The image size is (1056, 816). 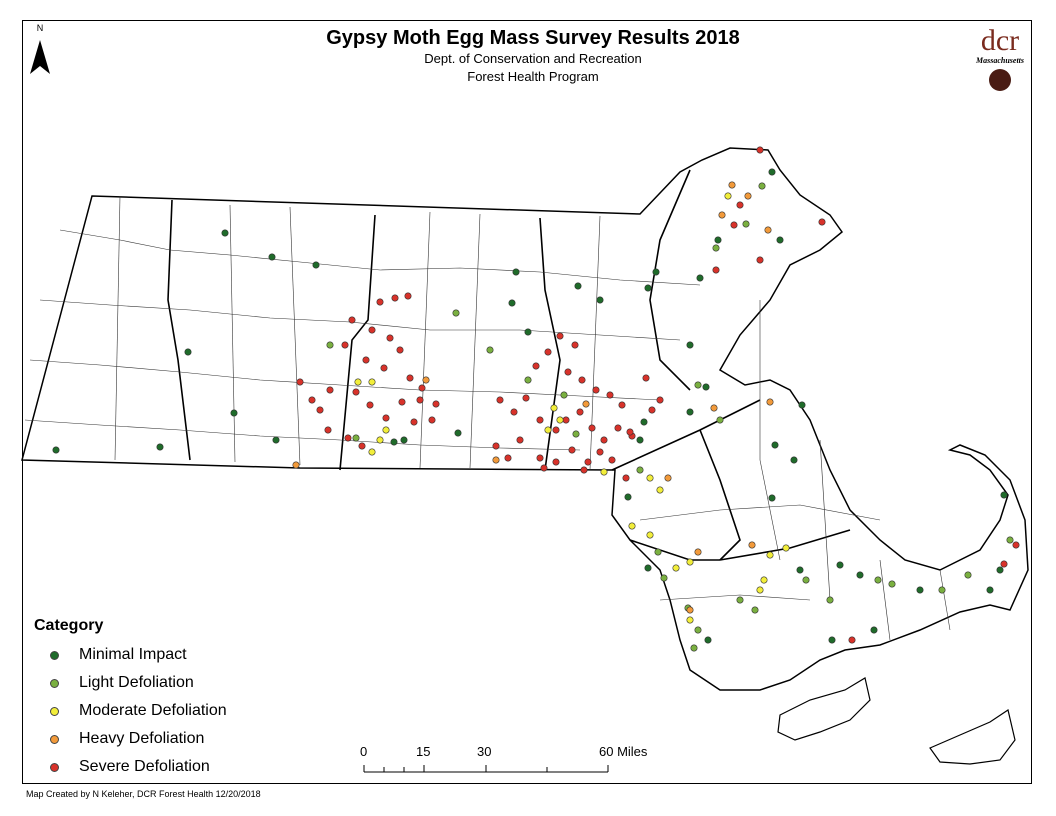 I want to click on scale-tick-60: 60 Miles, so click(x=623, y=751).